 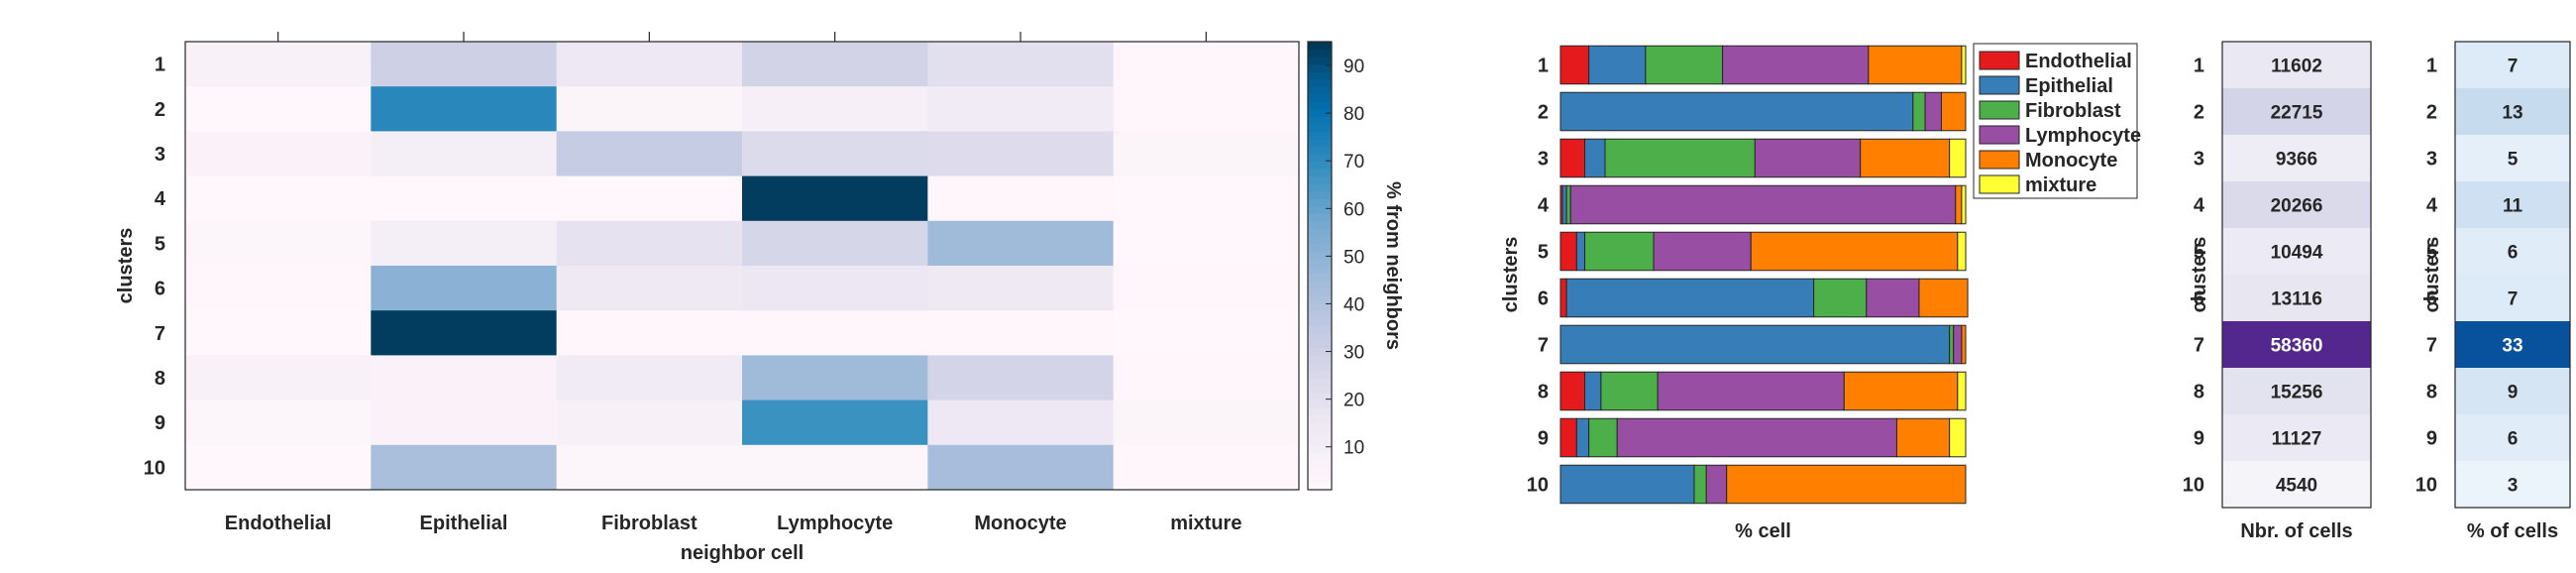 What do you see at coordinates (1353, 114) in the screenshot?
I see `colorbar-tick-label: 80` at bounding box center [1353, 114].